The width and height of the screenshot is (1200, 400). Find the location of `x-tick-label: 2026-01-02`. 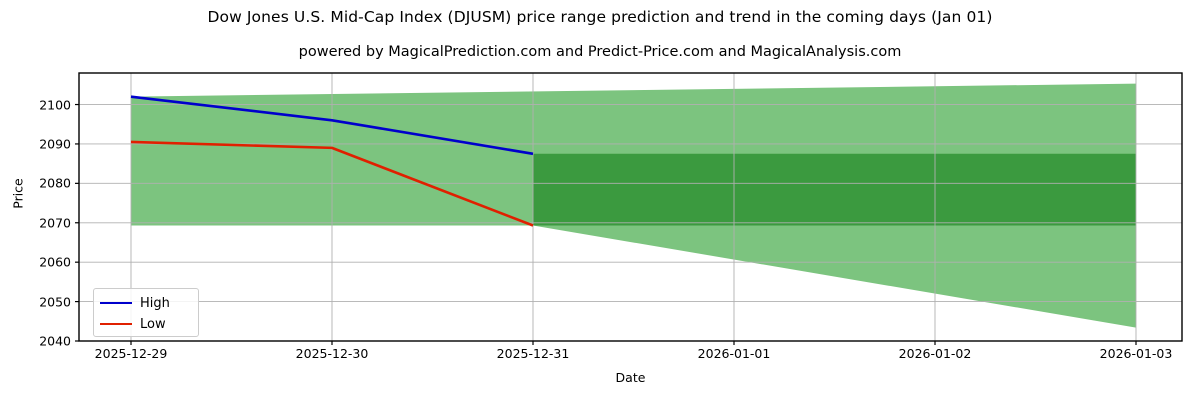

x-tick-label: 2026-01-02 is located at coordinates (935, 353).